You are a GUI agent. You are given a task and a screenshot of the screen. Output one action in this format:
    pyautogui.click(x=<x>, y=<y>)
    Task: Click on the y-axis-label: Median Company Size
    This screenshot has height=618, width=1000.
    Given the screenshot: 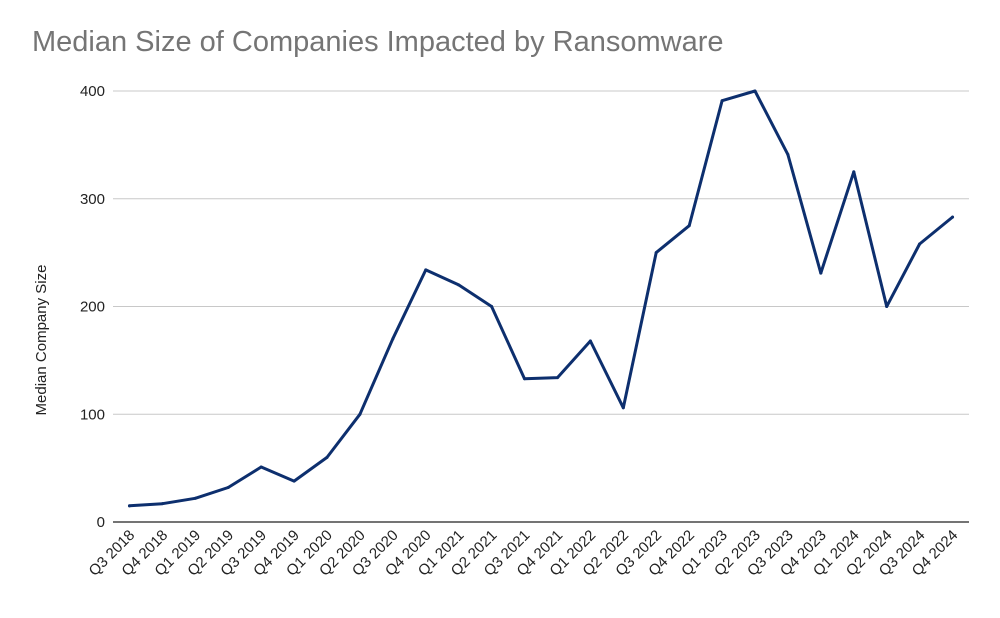 What is the action you would take?
    pyautogui.click(x=41, y=340)
    